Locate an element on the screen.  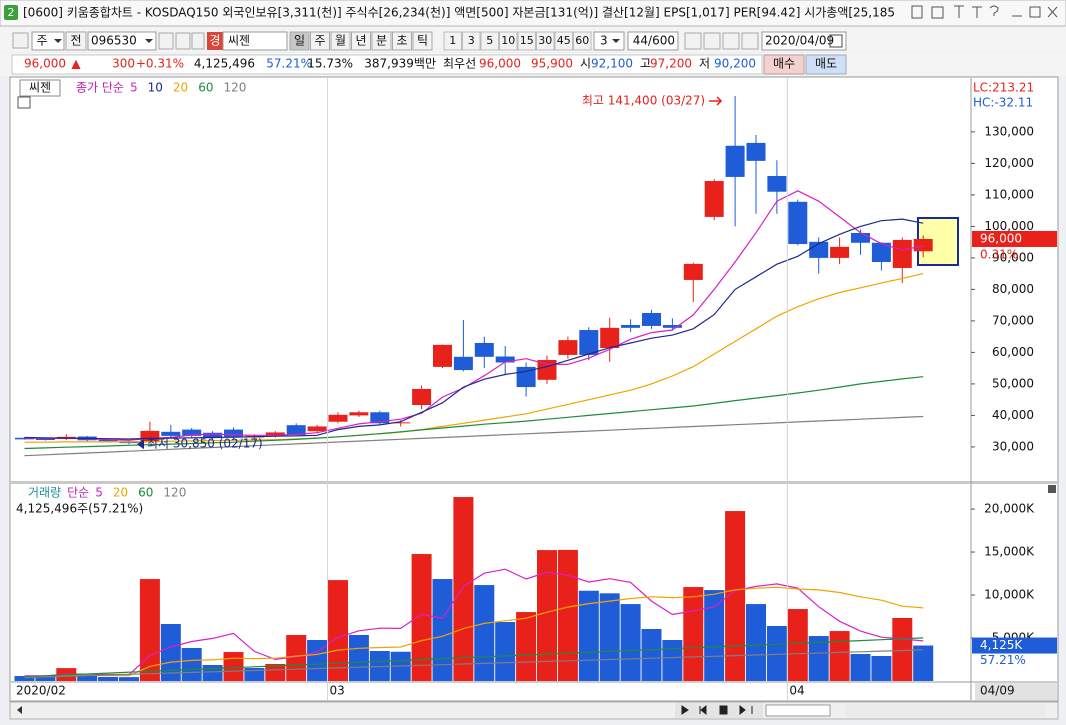
buy-text: 매수 is located at coordinates (784, 64).